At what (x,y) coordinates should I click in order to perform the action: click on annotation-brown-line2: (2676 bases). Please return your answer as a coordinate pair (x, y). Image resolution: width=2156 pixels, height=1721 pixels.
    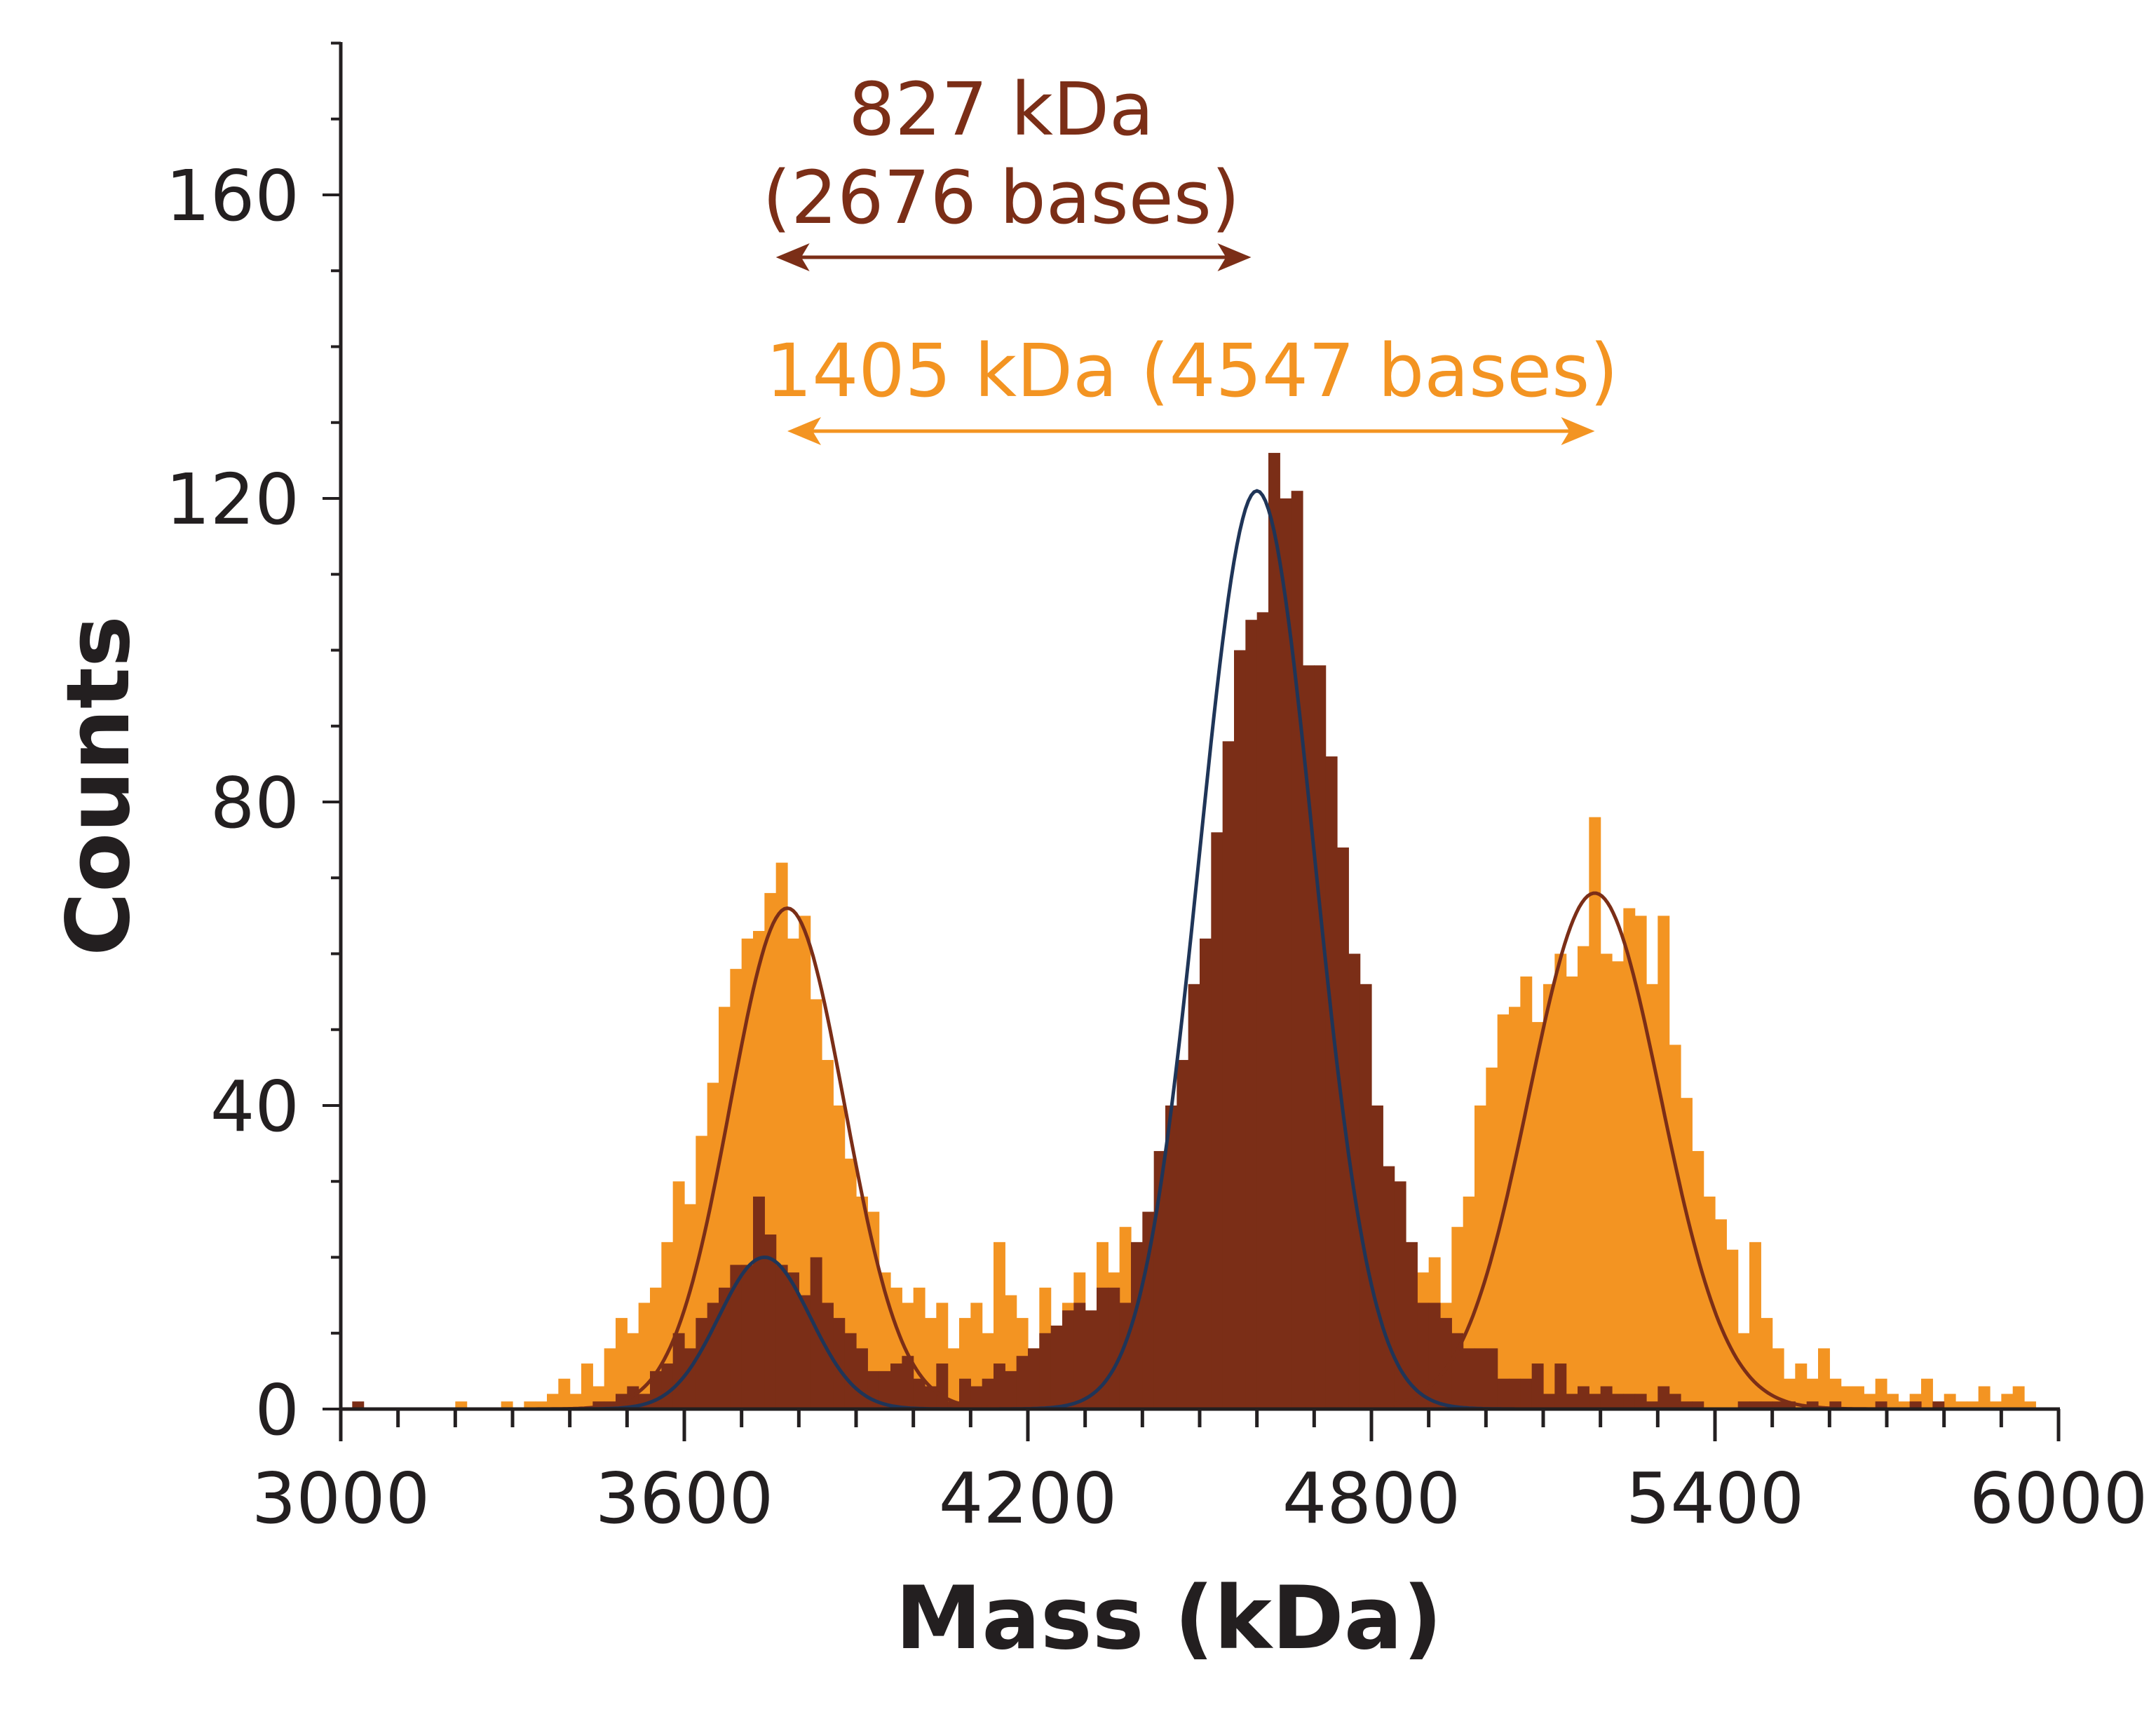
    Looking at the image, I should click on (1001, 198).